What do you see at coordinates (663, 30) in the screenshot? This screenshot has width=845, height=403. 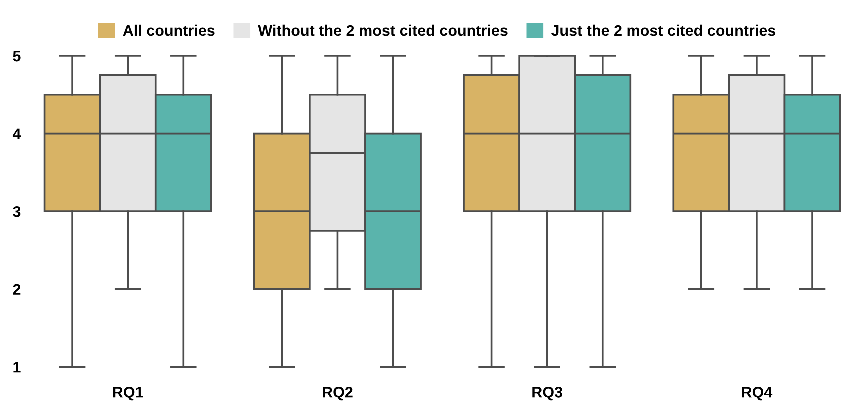 I see `legend-label: Just the 2 most cited countries` at bounding box center [663, 30].